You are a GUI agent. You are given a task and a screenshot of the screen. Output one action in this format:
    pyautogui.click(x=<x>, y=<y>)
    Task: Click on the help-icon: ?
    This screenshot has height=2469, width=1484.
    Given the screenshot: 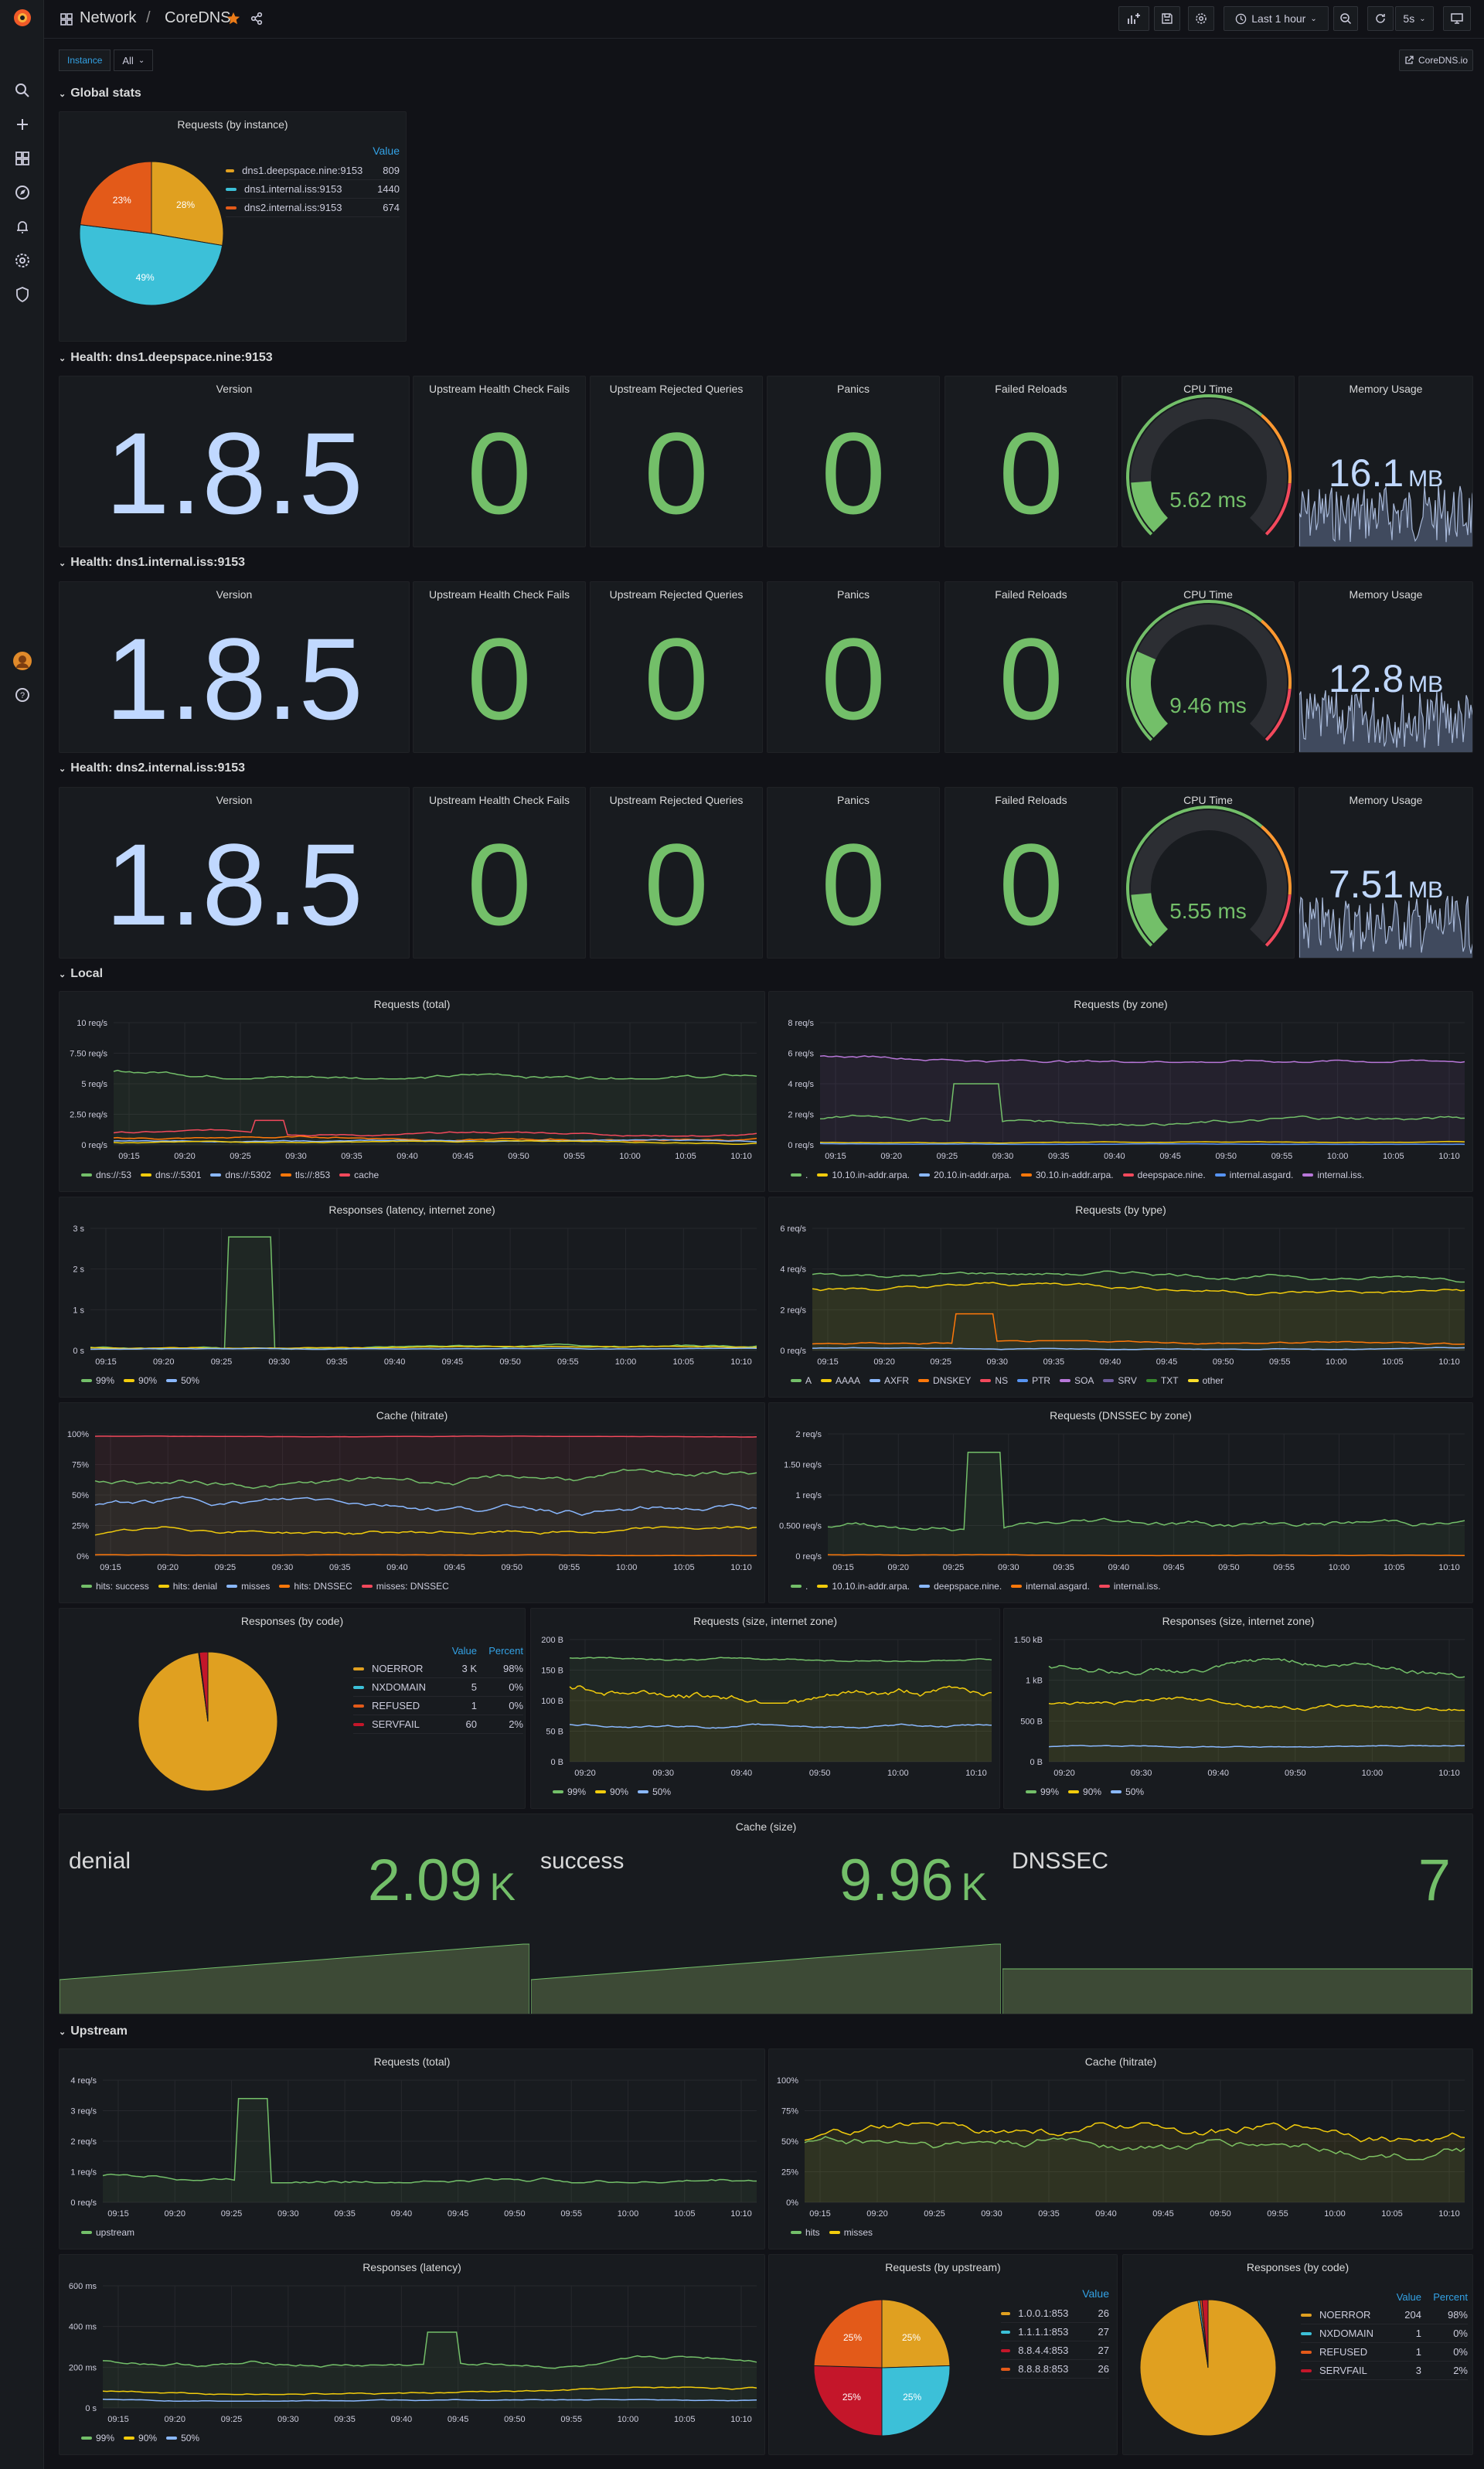 What is the action you would take?
    pyautogui.click(x=22, y=695)
    